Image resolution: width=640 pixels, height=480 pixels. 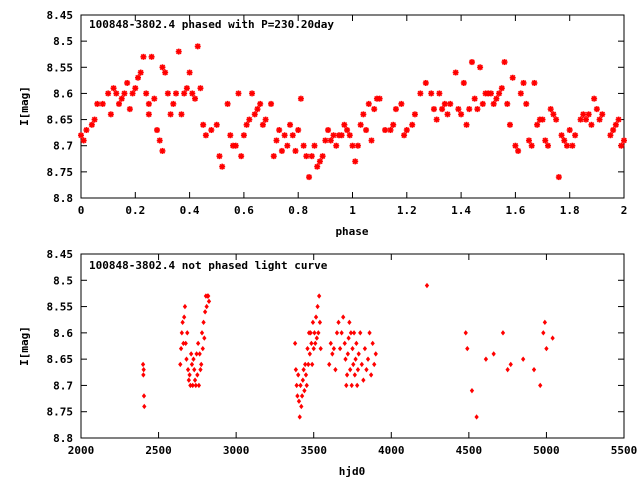 I want to click on unphased-x-axis-label: hjd0, so click(x=352, y=471).